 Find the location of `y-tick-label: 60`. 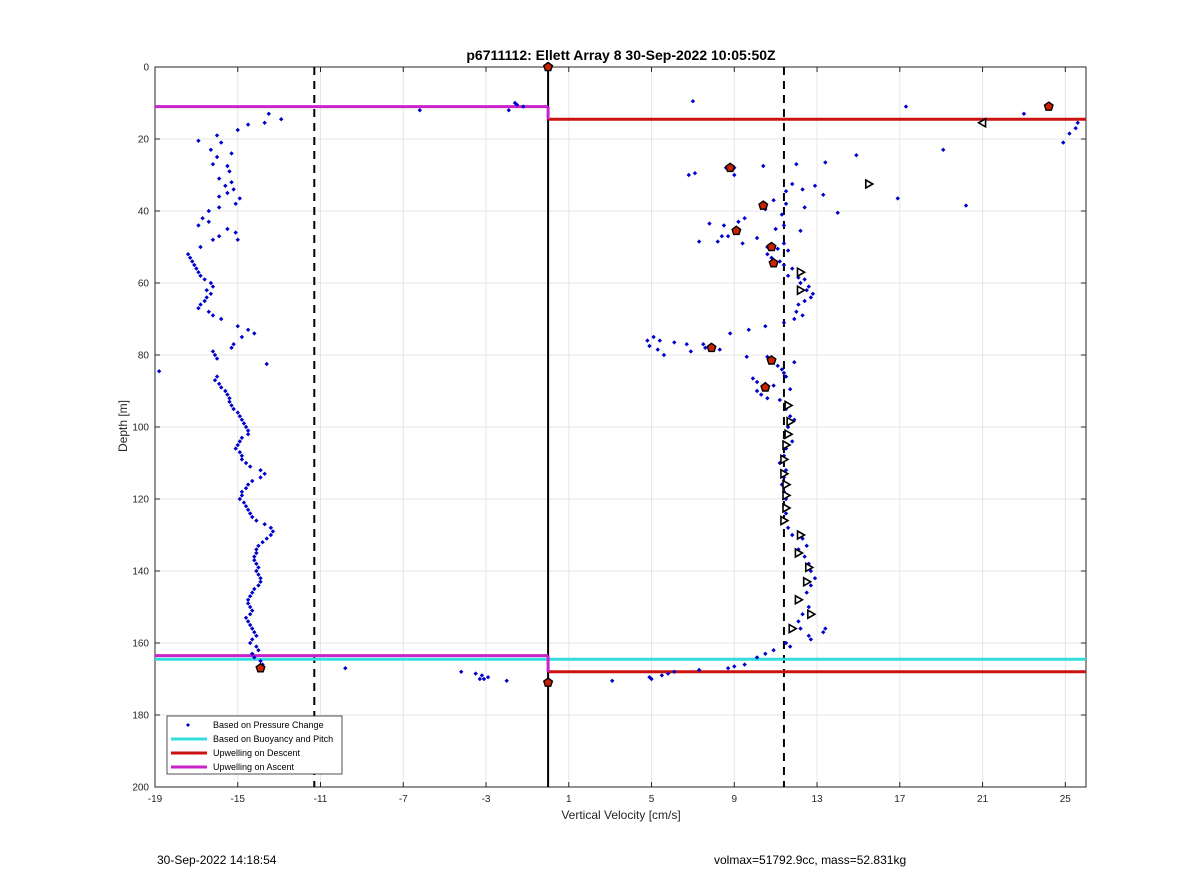

y-tick-label: 60 is located at coordinates (144, 284).